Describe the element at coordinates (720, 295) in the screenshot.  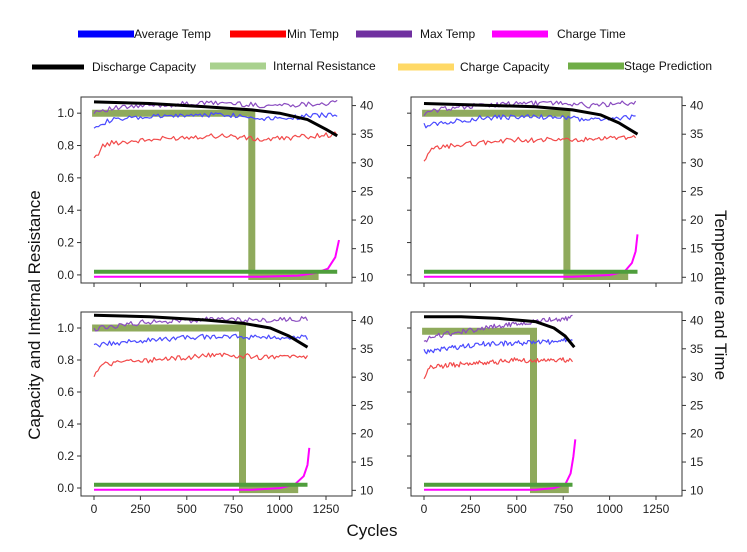
I see `y-axis-label-right: Temperature and Time` at that location.